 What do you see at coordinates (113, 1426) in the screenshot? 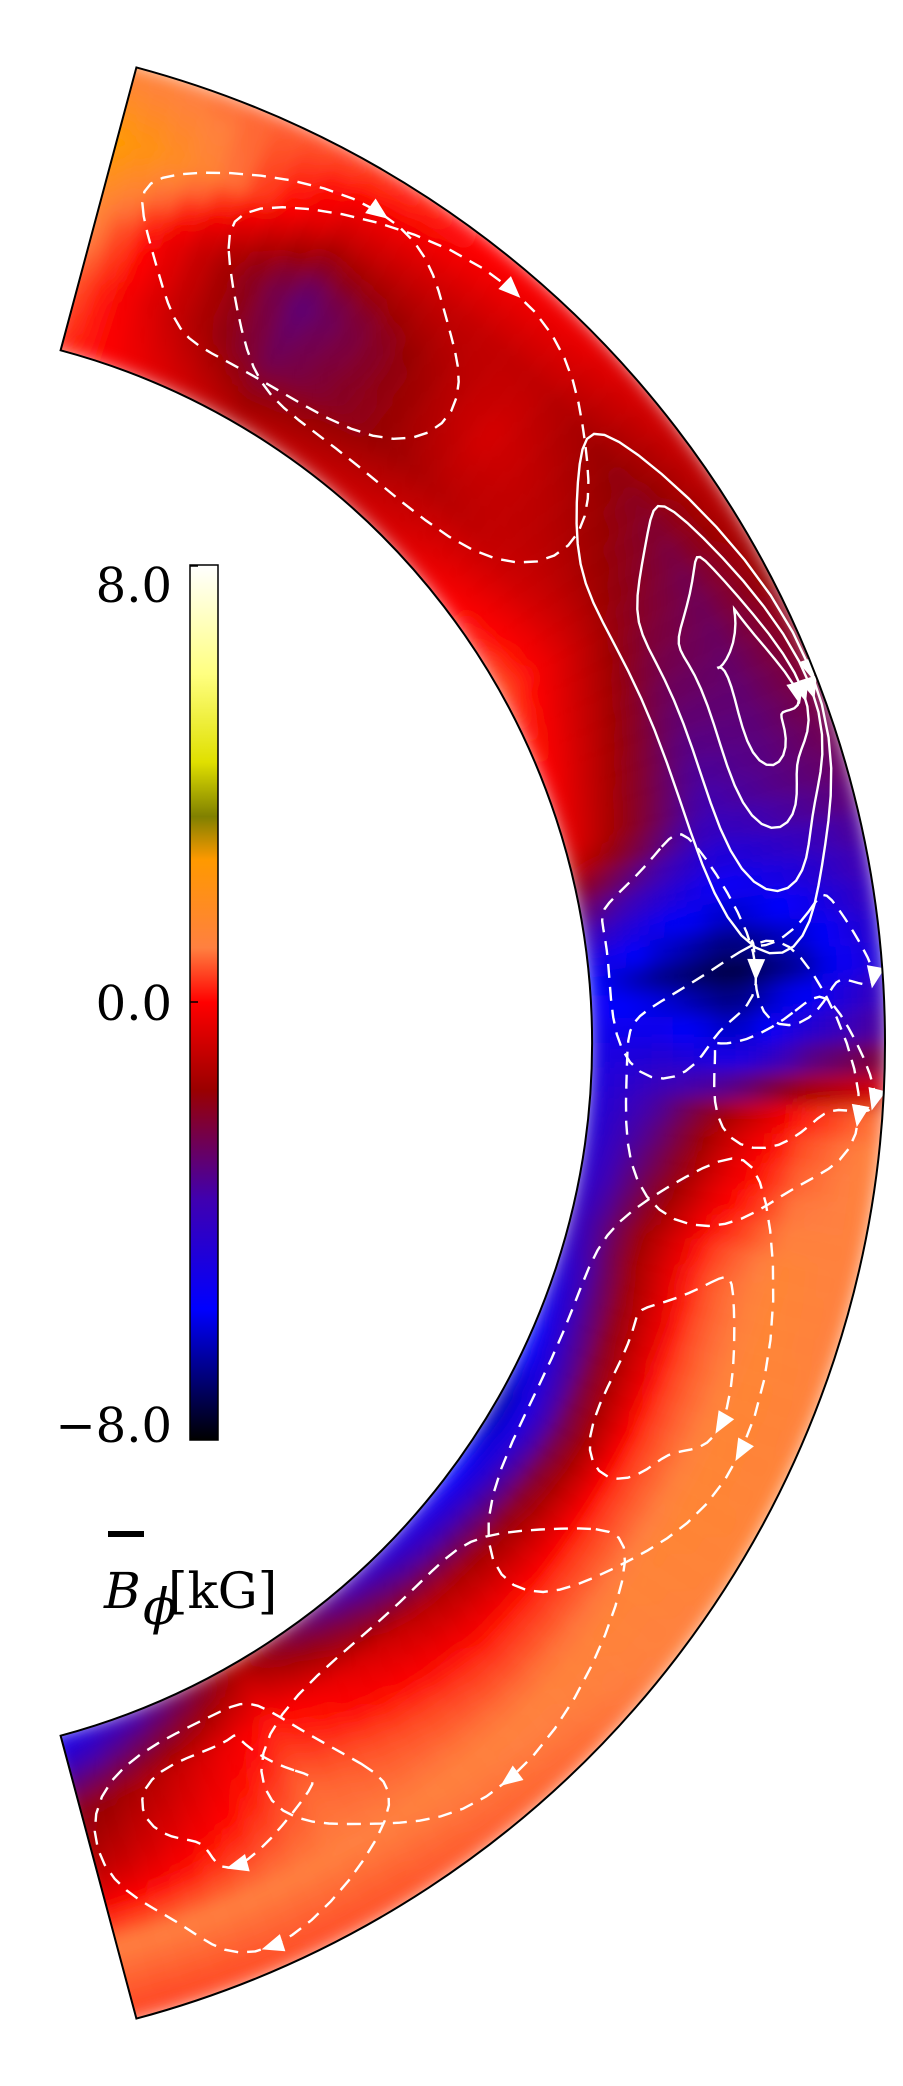
I see `colorbar-tick-label-bottom: −8.0` at bounding box center [113, 1426].